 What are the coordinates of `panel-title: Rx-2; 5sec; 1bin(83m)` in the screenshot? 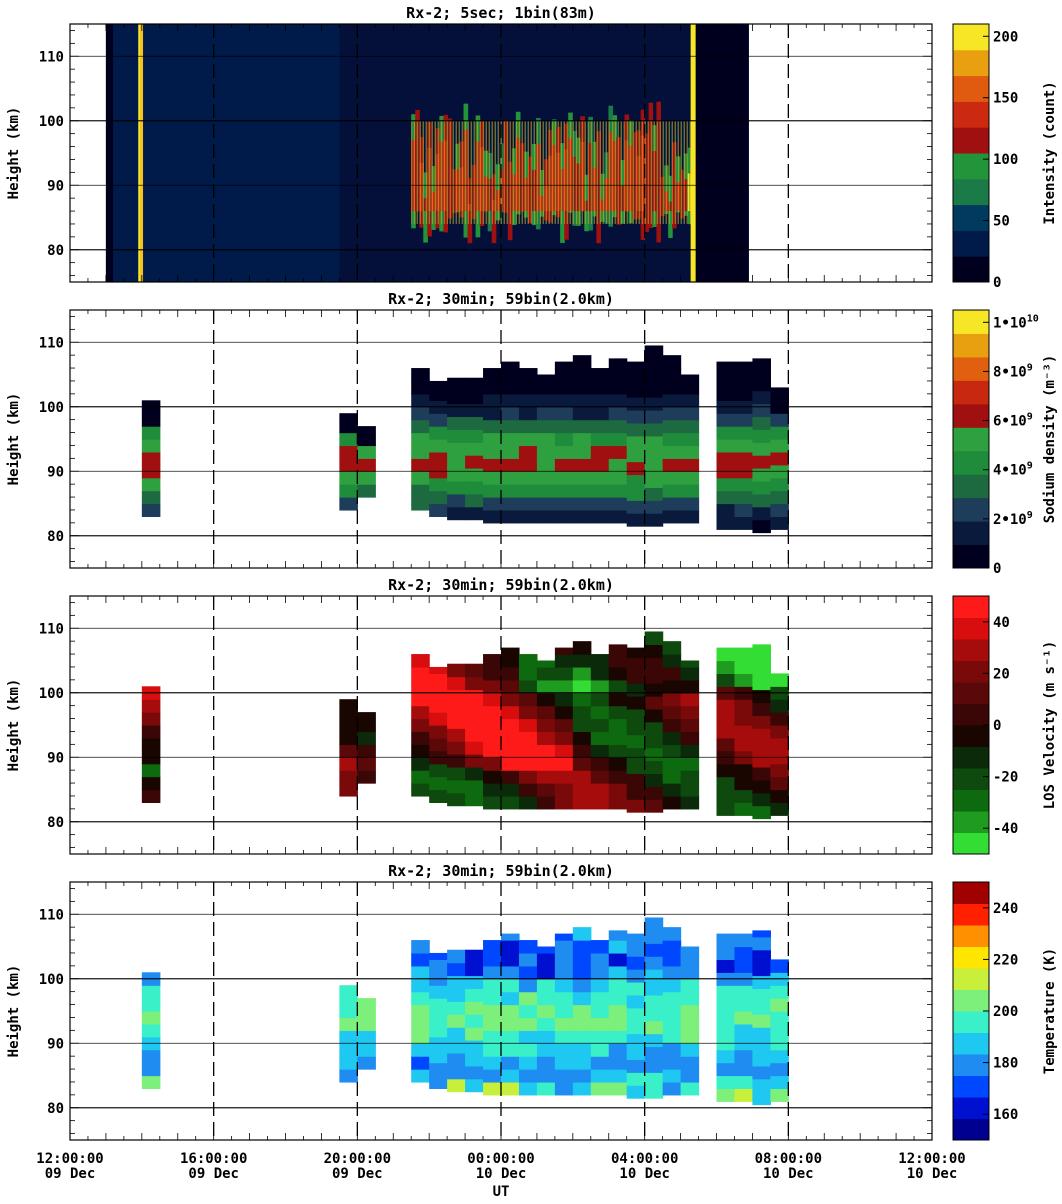 It's located at (501, 13).